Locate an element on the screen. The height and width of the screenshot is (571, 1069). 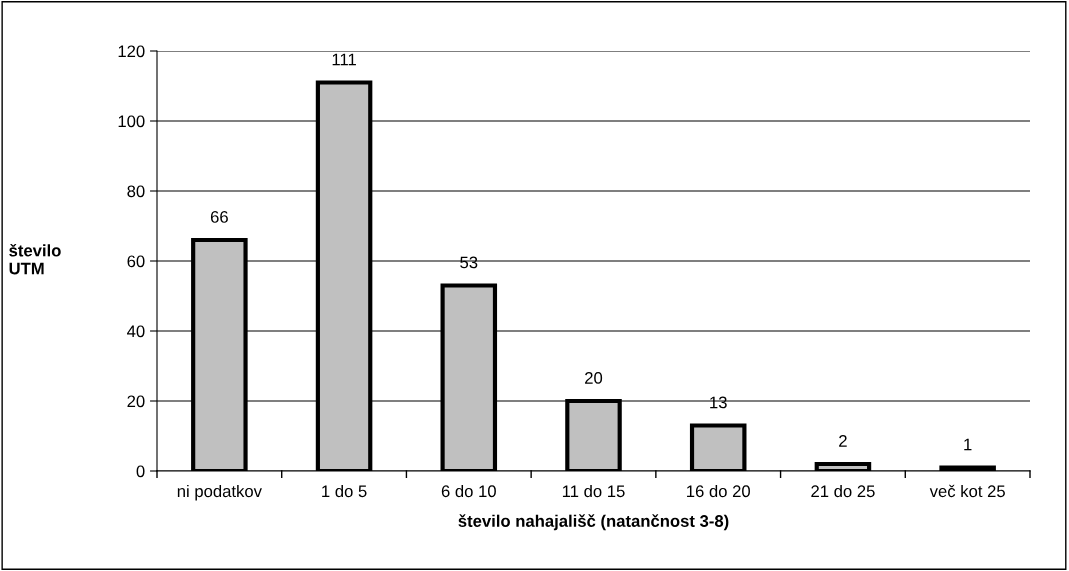
y-tick-label: 60 is located at coordinates (136, 261).